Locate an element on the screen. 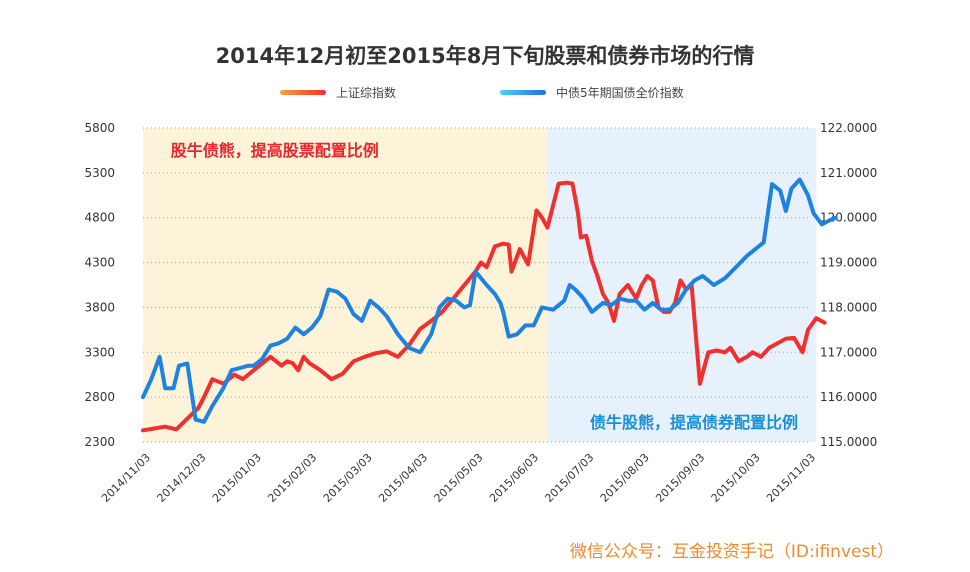  x-tick-label: 2015/04/03 is located at coordinates (403, 478).